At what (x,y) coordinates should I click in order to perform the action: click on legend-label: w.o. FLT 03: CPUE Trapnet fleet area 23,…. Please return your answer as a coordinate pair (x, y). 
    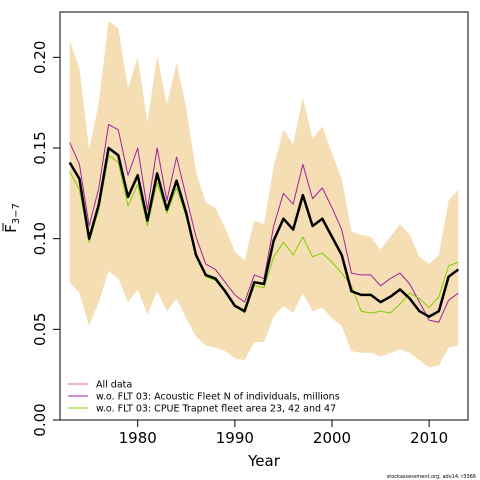
    Looking at the image, I should click on (216, 409).